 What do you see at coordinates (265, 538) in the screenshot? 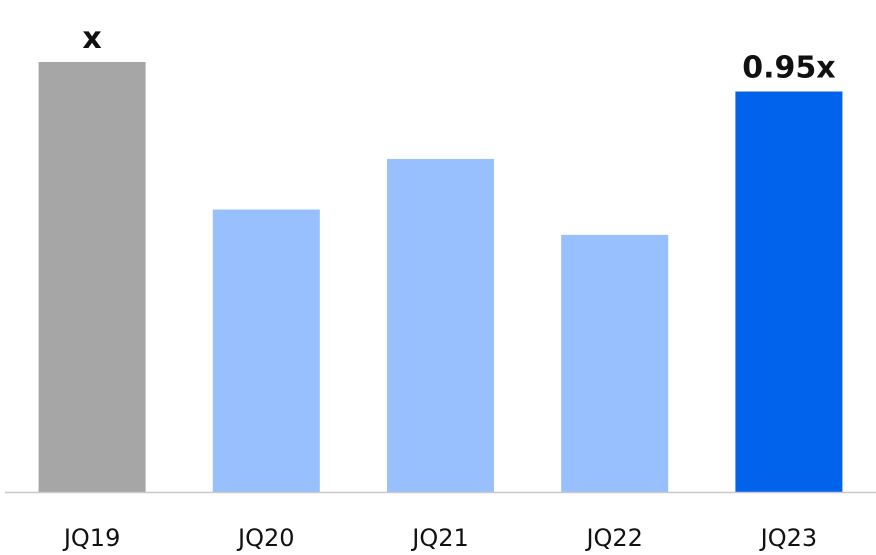
I see `x-tick-label-jq20: JQ20` at bounding box center [265, 538].